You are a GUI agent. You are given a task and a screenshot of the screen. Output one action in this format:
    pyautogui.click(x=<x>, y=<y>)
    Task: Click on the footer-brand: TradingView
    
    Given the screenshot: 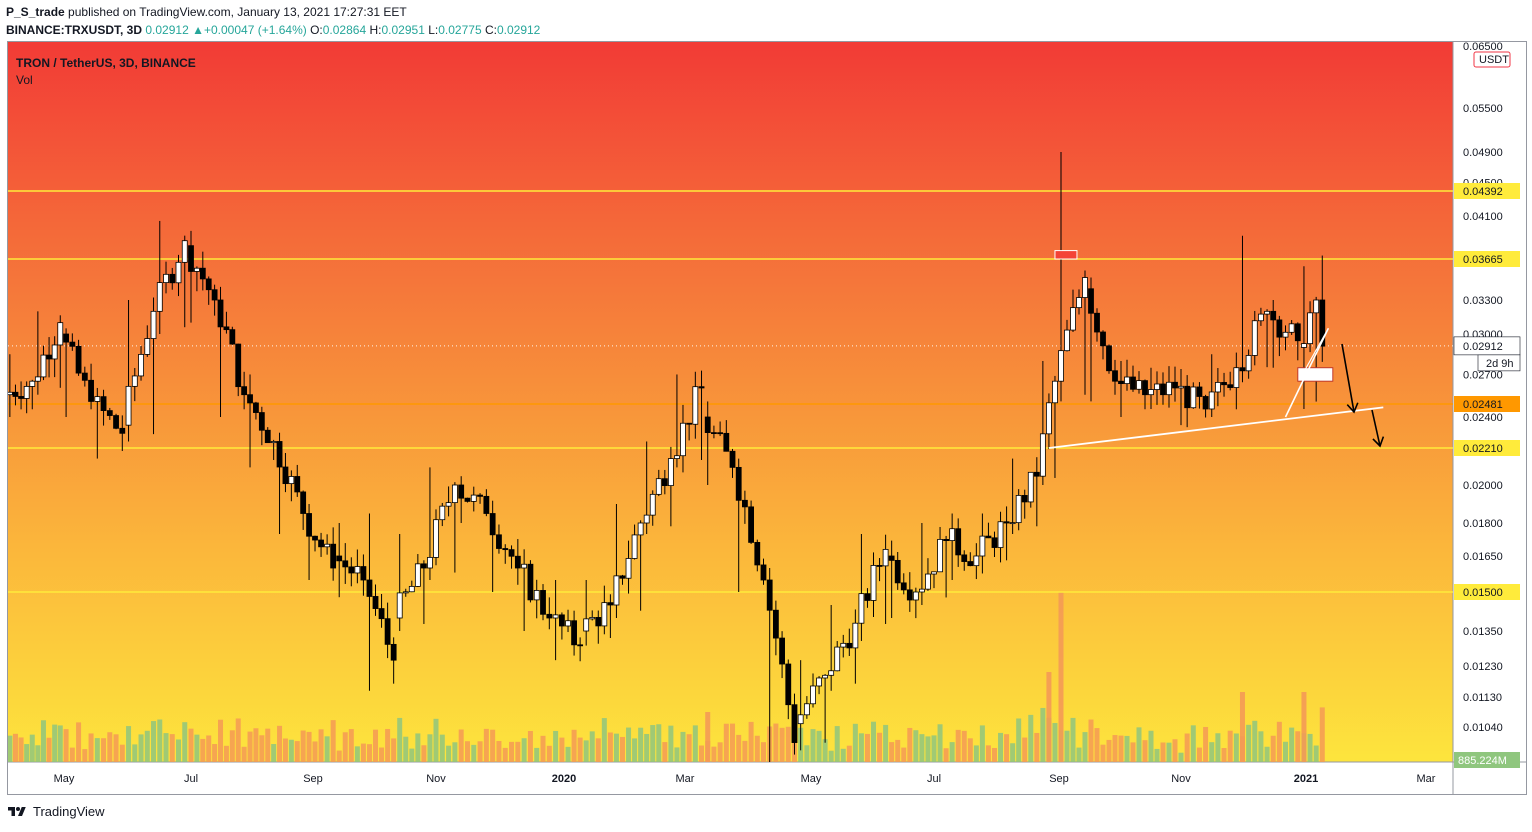 What is the action you would take?
    pyautogui.click(x=69, y=811)
    